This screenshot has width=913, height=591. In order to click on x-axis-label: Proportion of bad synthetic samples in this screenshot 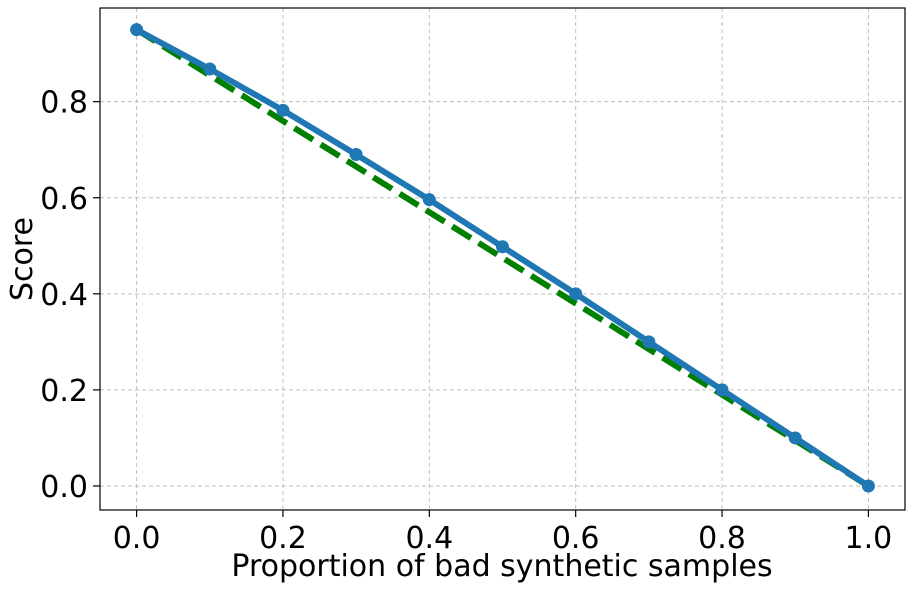, I will do `click(501, 566)`.